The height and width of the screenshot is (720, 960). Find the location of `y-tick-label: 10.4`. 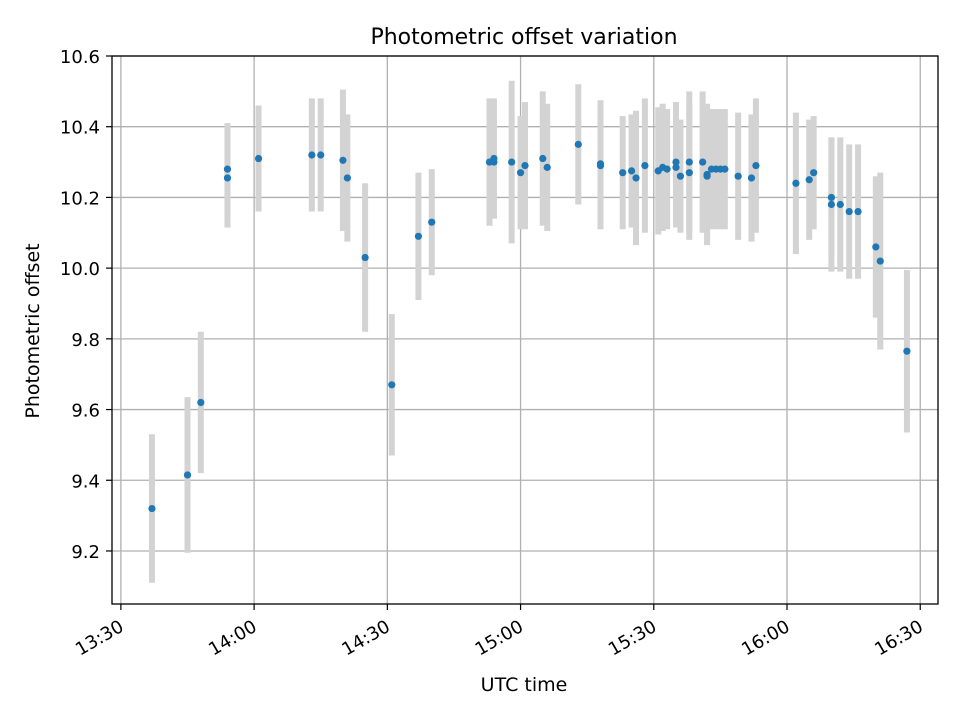

y-tick-label: 10.4 is located at coordinates (80, 128).